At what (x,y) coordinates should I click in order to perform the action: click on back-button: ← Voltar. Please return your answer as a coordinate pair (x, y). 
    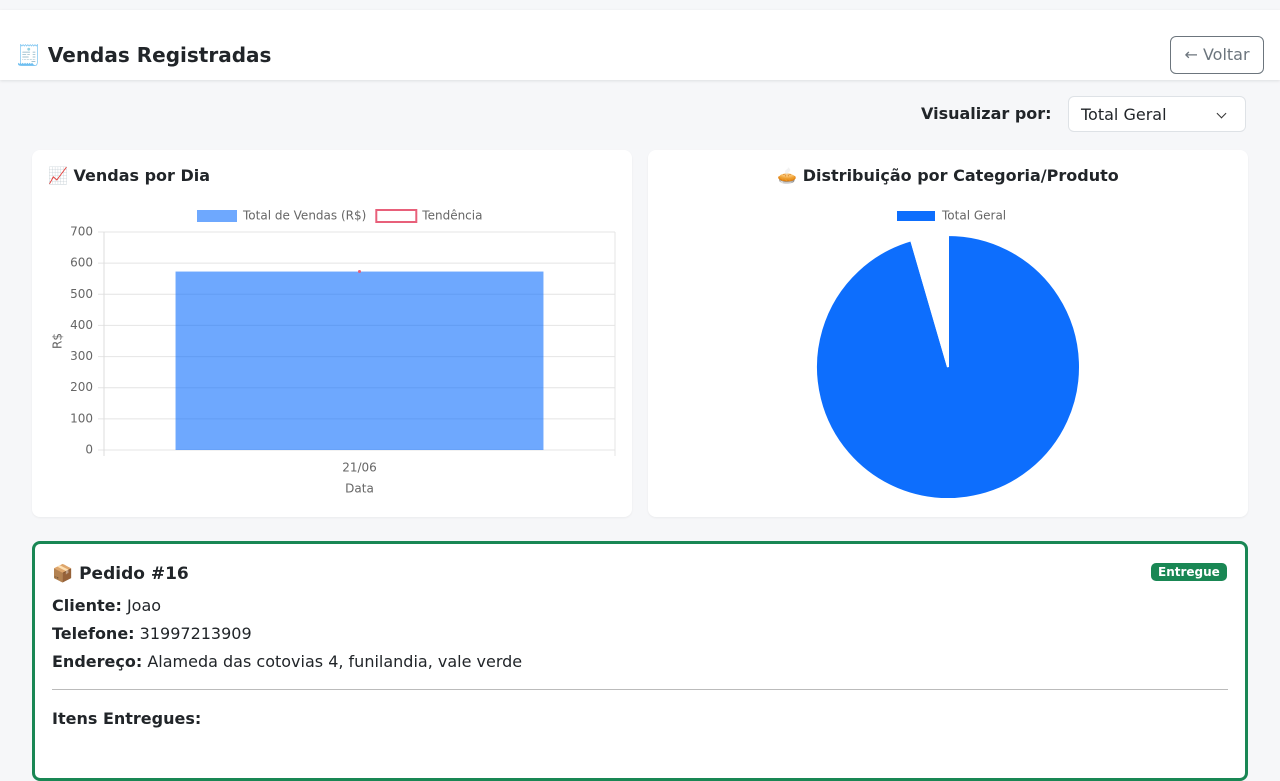
    Looking at the image, I should click on (1217, 55).